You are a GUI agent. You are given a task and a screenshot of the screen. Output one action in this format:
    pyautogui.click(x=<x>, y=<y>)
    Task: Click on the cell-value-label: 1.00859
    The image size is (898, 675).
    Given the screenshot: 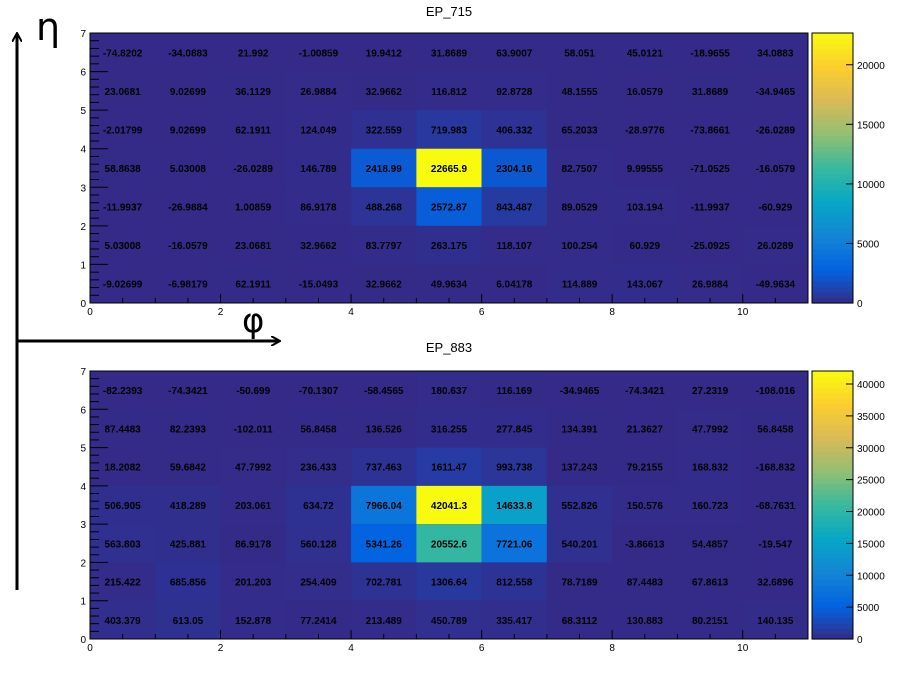 What is the action you would take?
    pyautogui.click(x=253, y=208)
    